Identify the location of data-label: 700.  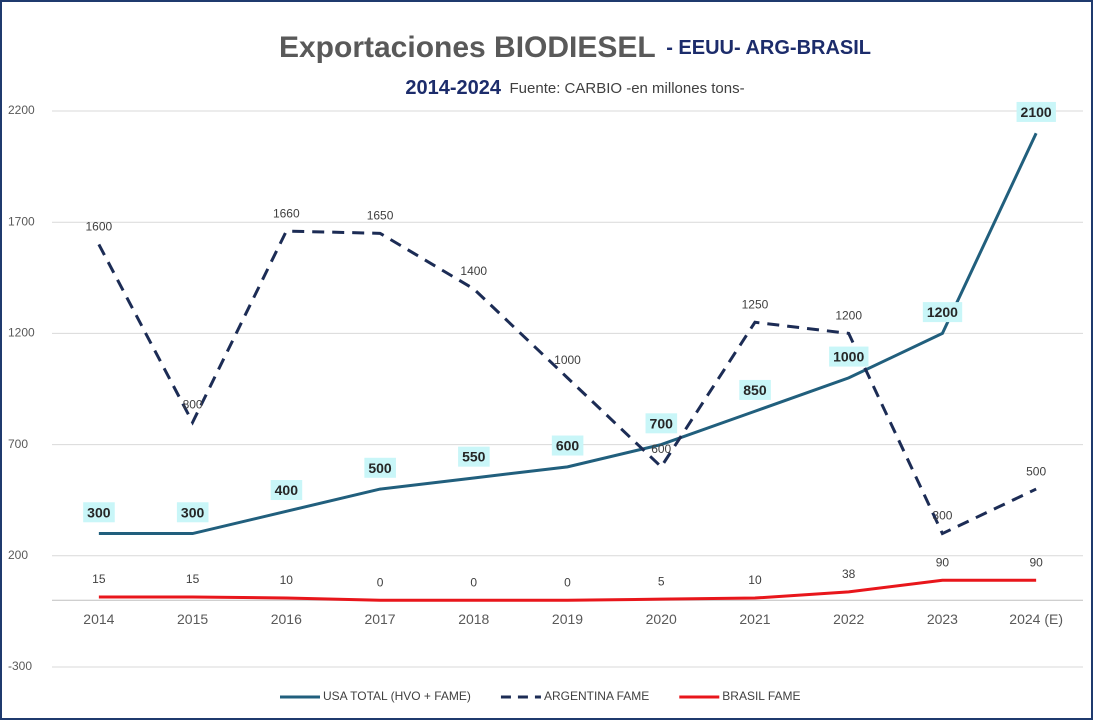
(662, 423).